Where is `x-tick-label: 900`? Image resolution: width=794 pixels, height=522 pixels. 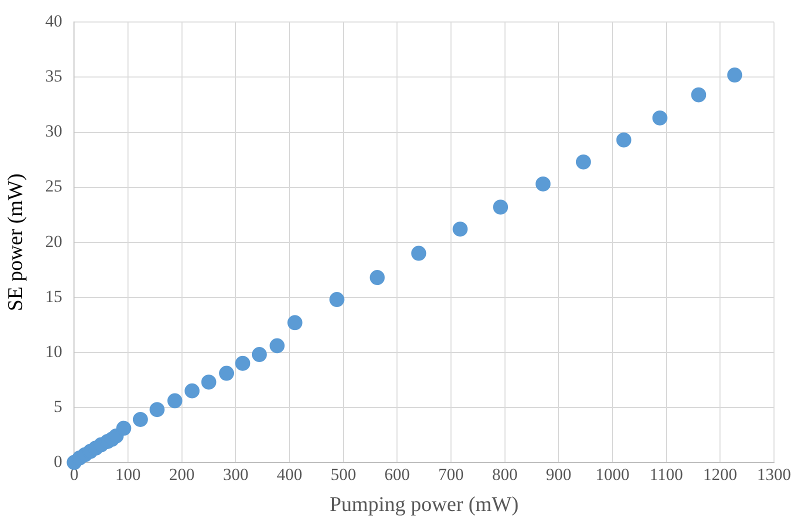 x-tick-label: 900 is located at coordinates (559, 474).